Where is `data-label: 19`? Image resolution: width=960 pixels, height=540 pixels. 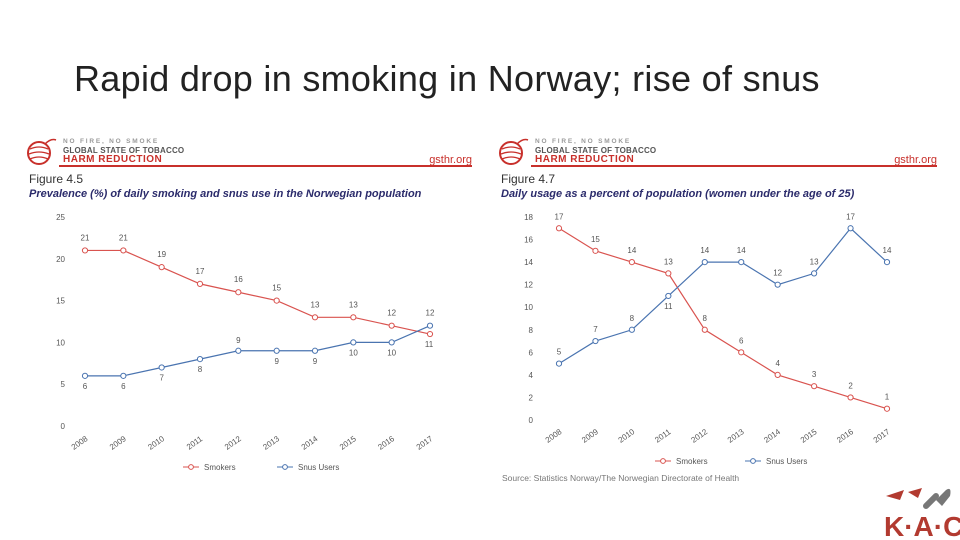 data-label: 19 is located at coordinates (161, 254).